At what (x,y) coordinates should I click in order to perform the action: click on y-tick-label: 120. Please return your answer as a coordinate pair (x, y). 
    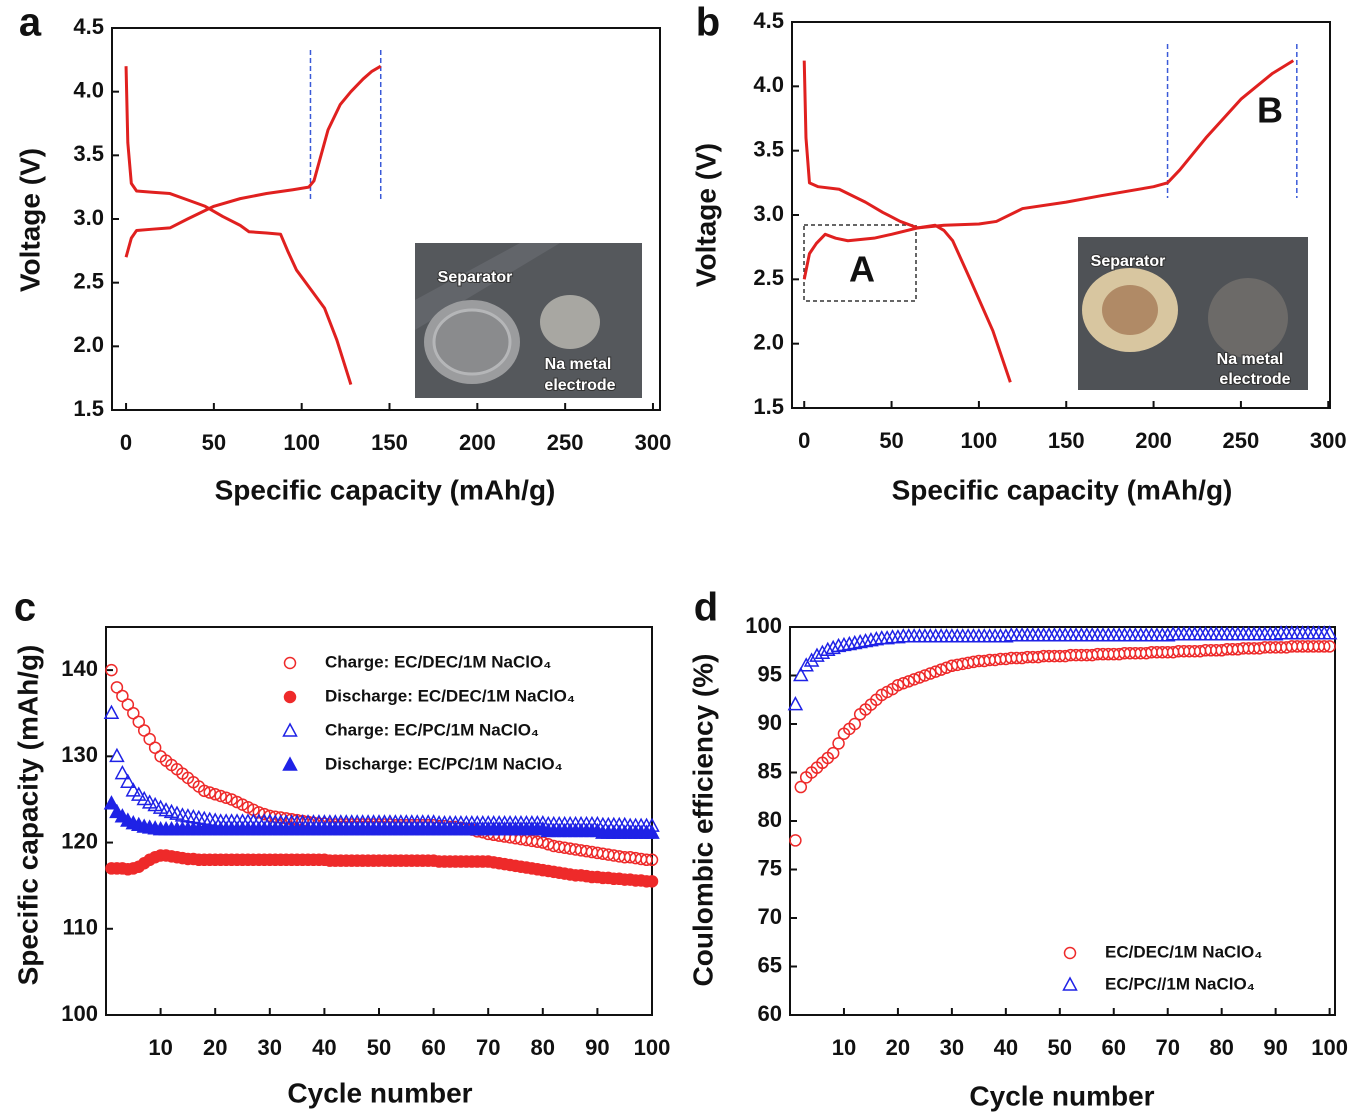
    Looking at the image, I should click on (79, 840).